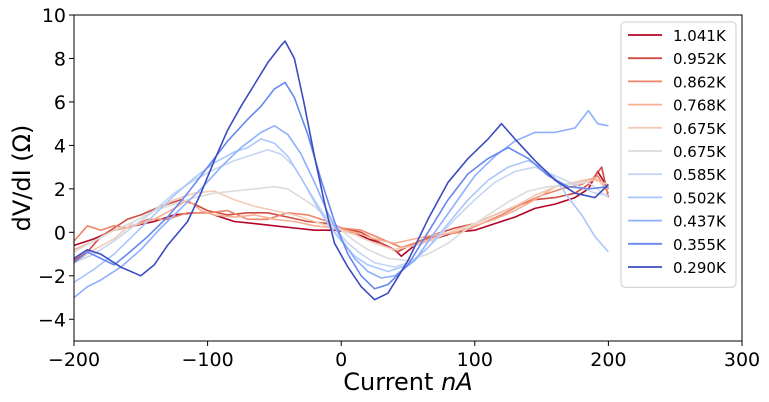 Image resolution: width=769 pixels, height=402 pixels. I want to click on legend-label: 0.952K, so click(700, 59).